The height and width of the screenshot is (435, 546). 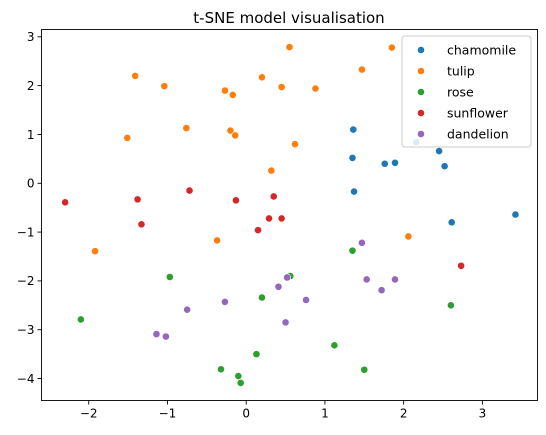 I want to click on x-tick-label: 2, so click(x=404, y=414).